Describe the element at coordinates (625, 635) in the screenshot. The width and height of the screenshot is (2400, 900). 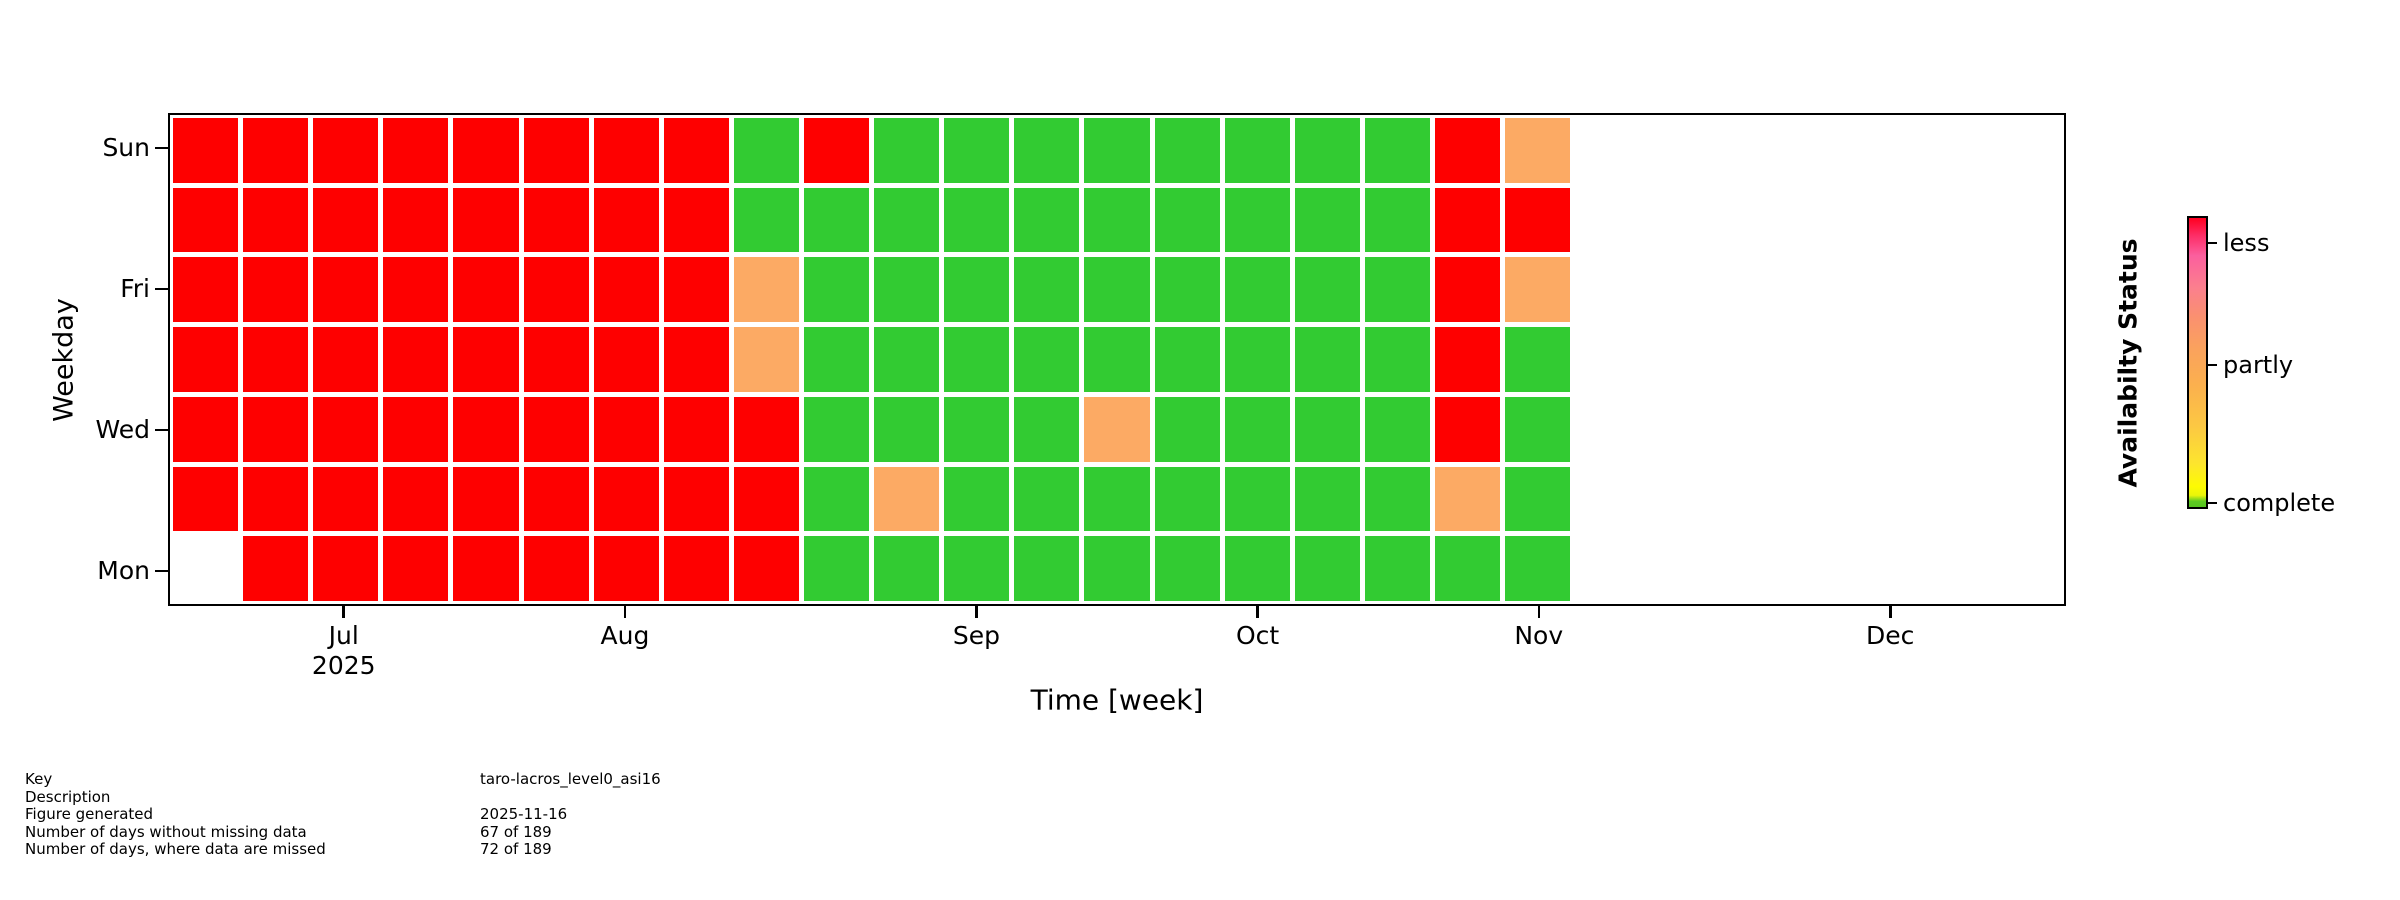
I see `x-tick-label: Aug` at that location.